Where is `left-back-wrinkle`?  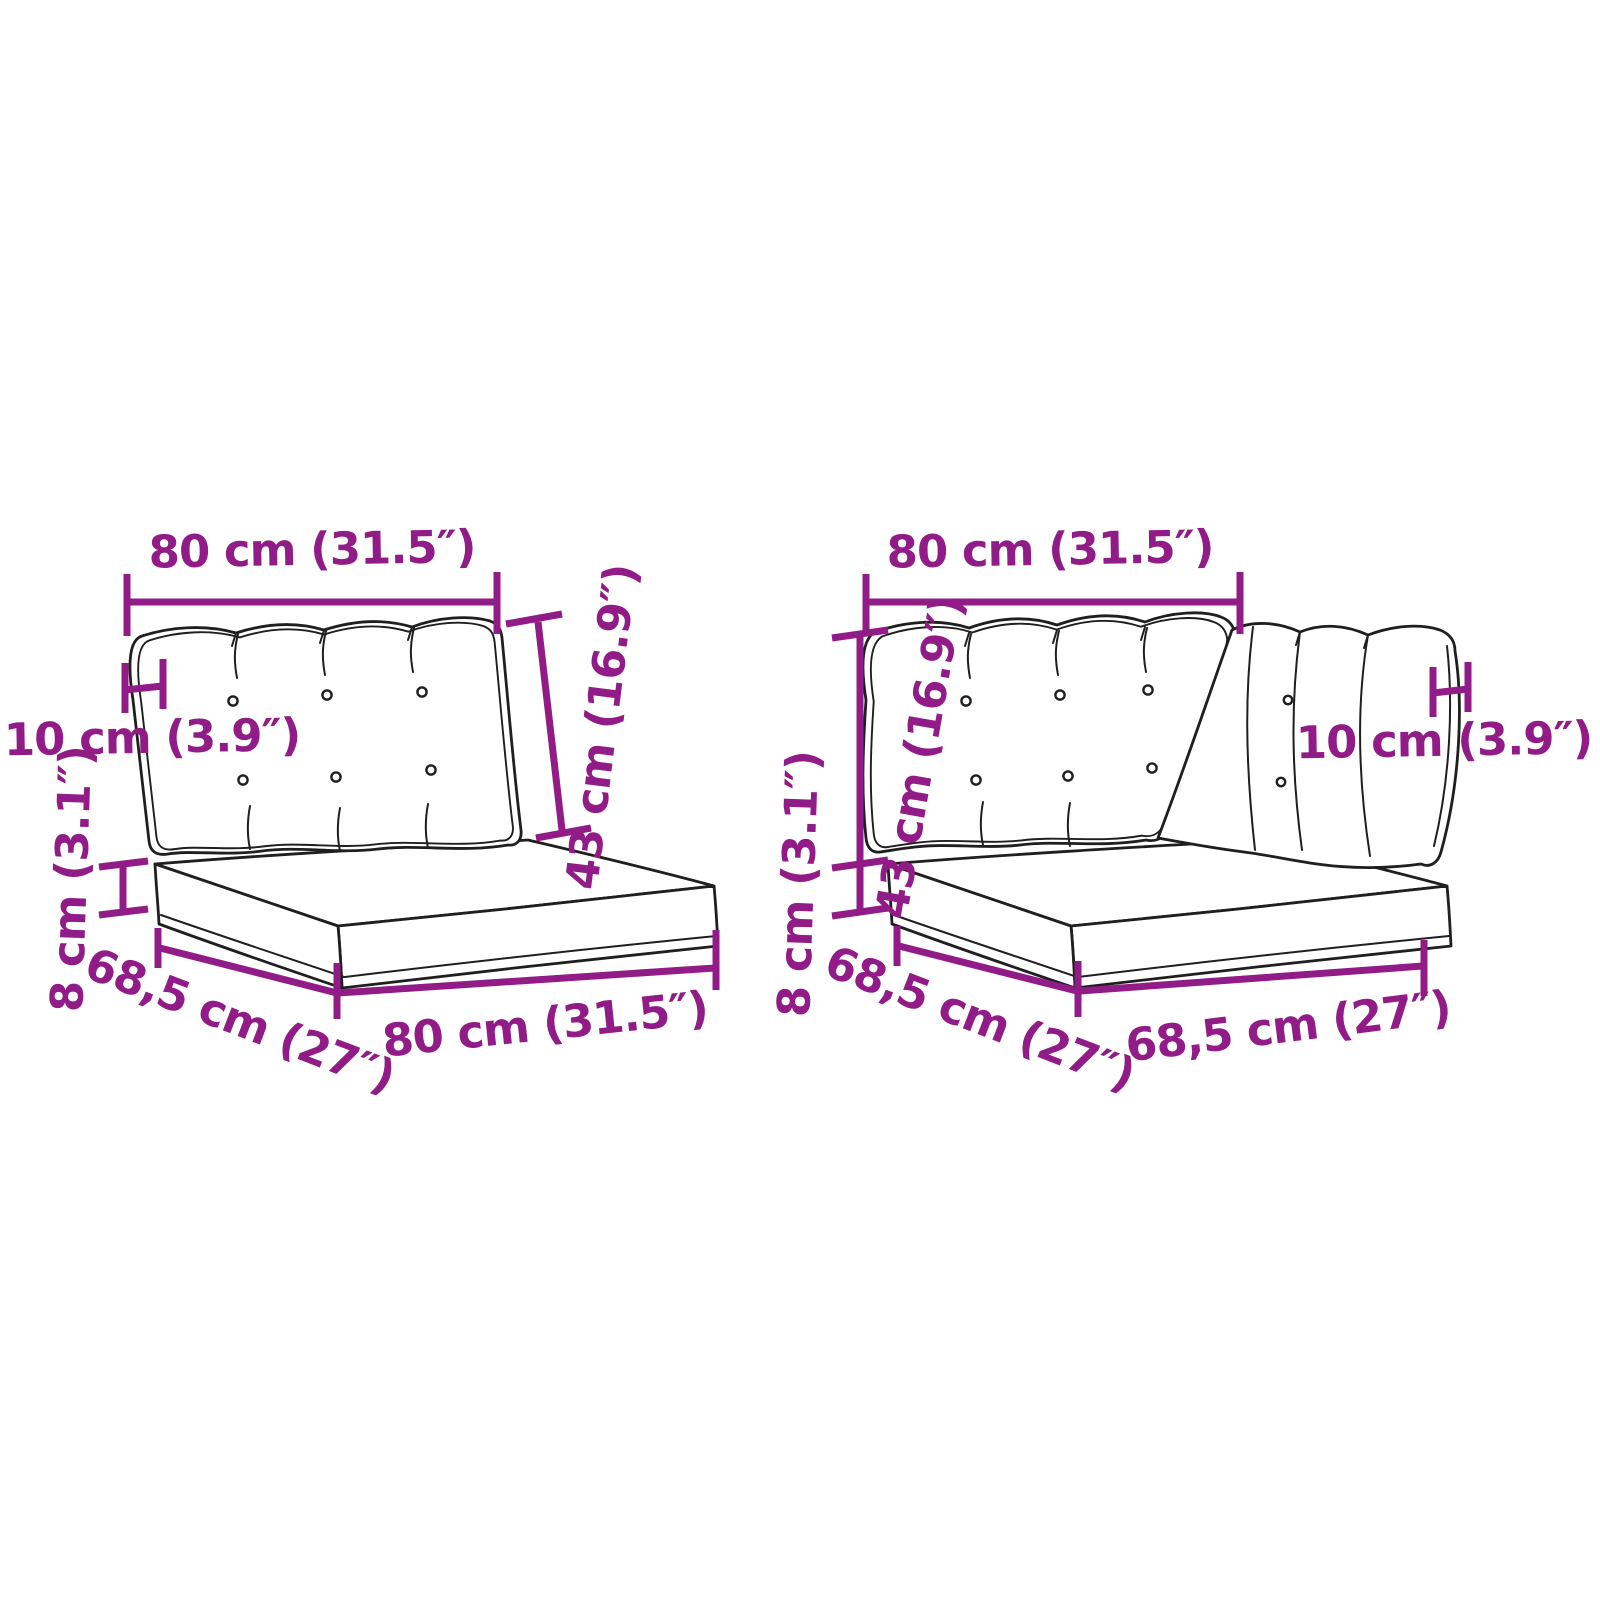 left-back-wrinkle is located at coordinates (322, 636).